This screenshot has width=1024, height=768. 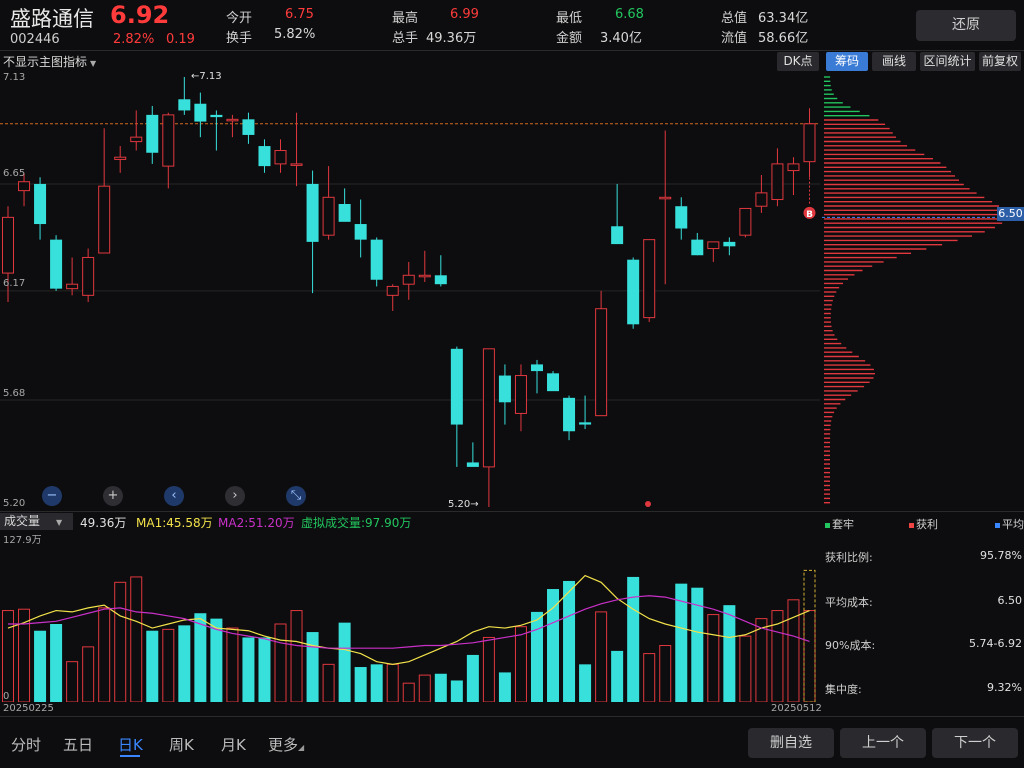 I want to click on tab-more: 更多◢, so click(x=286, y=744).